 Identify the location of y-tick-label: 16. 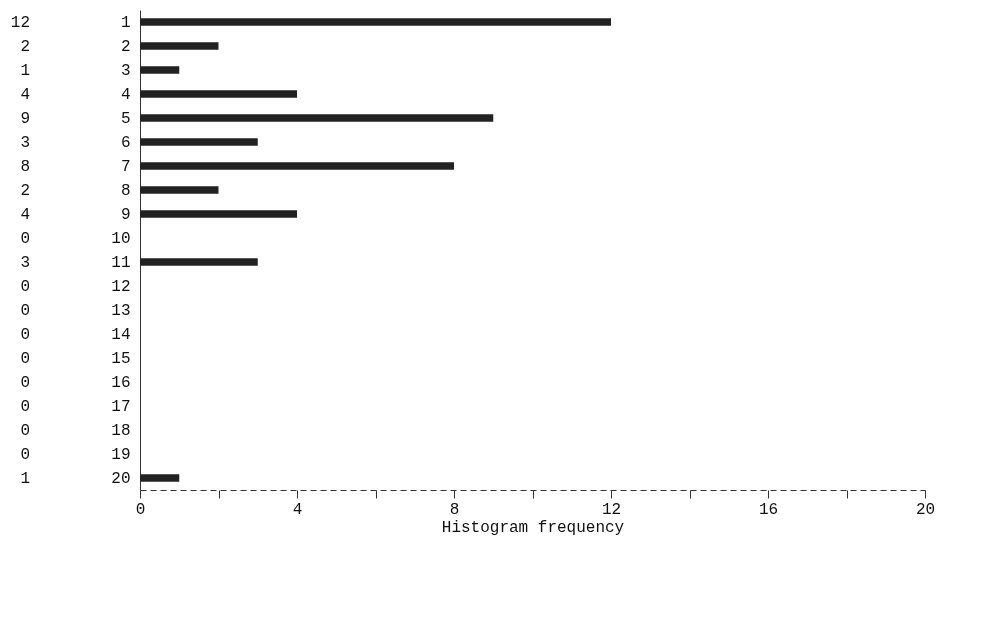
(121, 383).